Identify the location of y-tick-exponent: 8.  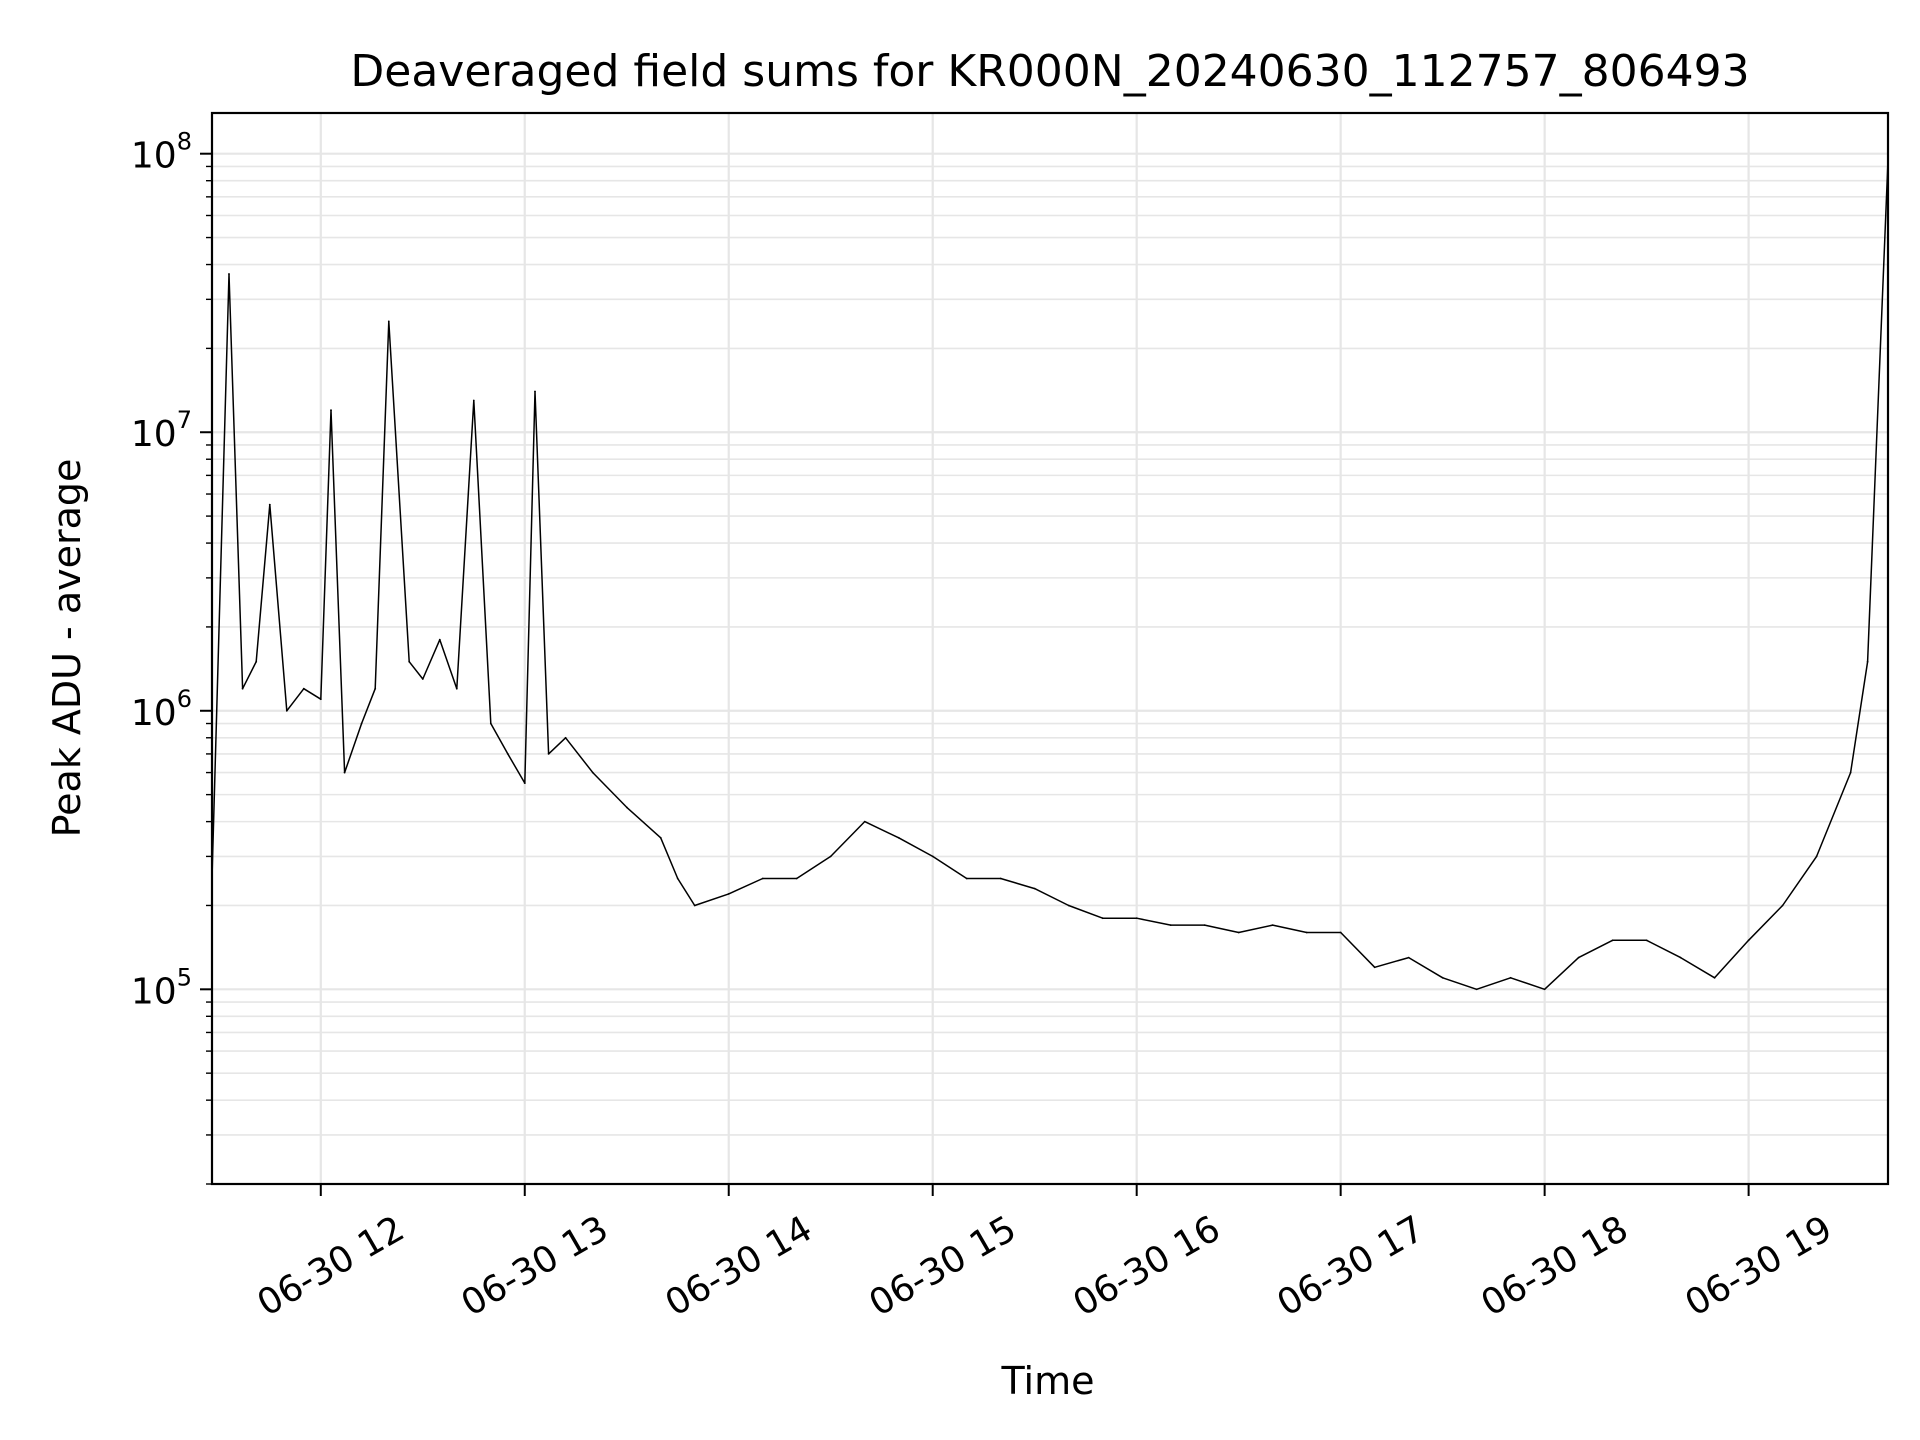
(184, 142).